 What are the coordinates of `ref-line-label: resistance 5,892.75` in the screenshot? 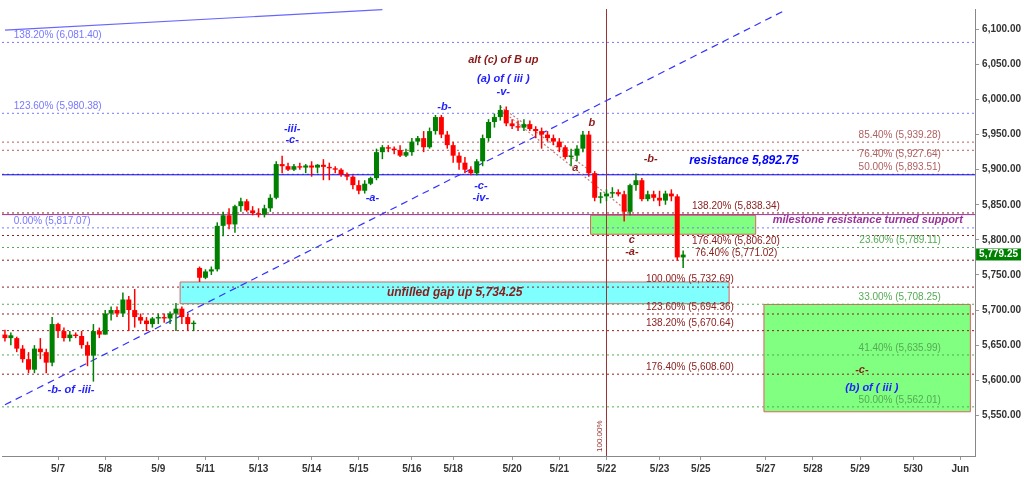 It's located at (744, 160).